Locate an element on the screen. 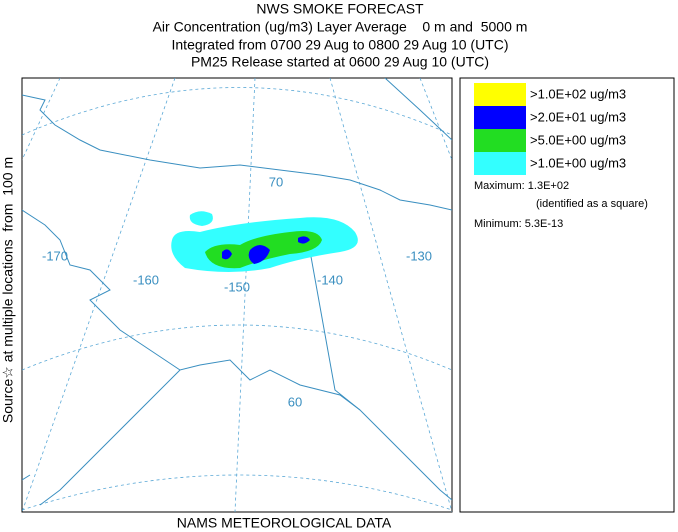 This screenshot has width=678, height=532. legend-label: >5.0E+00 ug/m3 is located at coordinates (578, 139).